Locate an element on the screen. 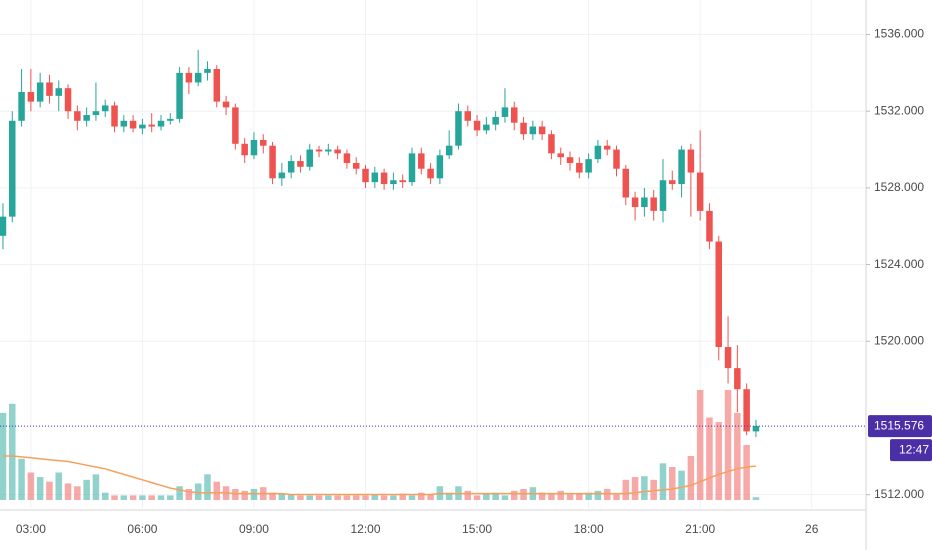 Image resolution: width=932 pixels, height=550 pixels. x-tick-label: 15:00 is located at coordinates (477, 529).